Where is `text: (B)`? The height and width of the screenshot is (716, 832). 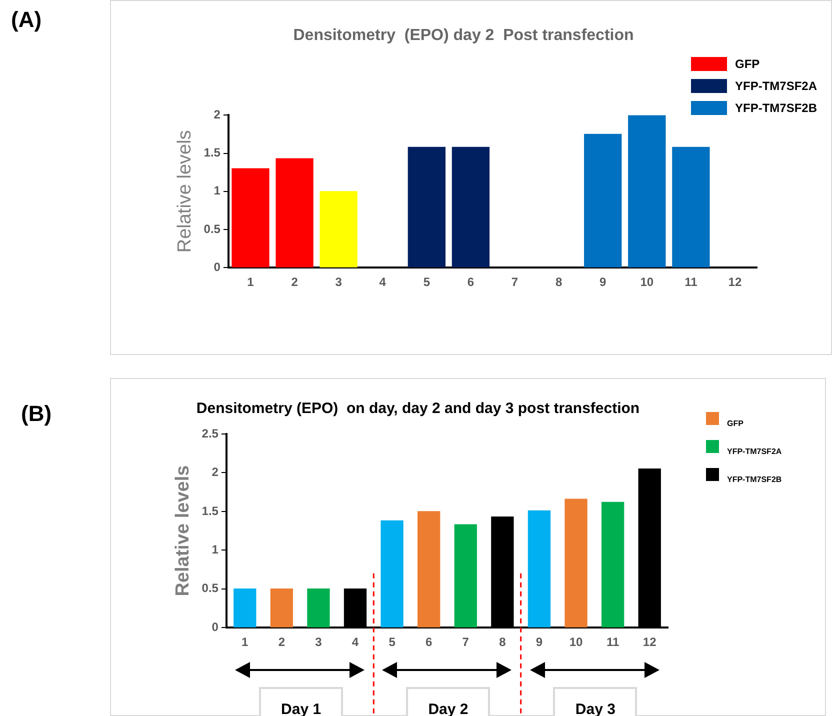 text: (B) is located at coordinates (36, 414).